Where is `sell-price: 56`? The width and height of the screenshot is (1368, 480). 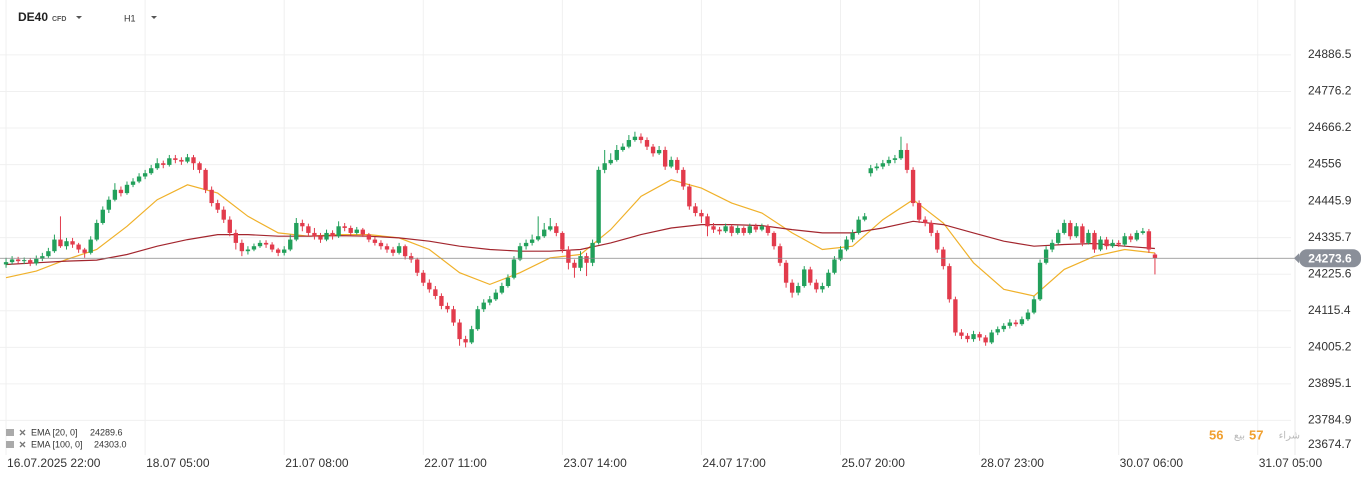
sell-price: 56 is located at coordinates (1216, 434).